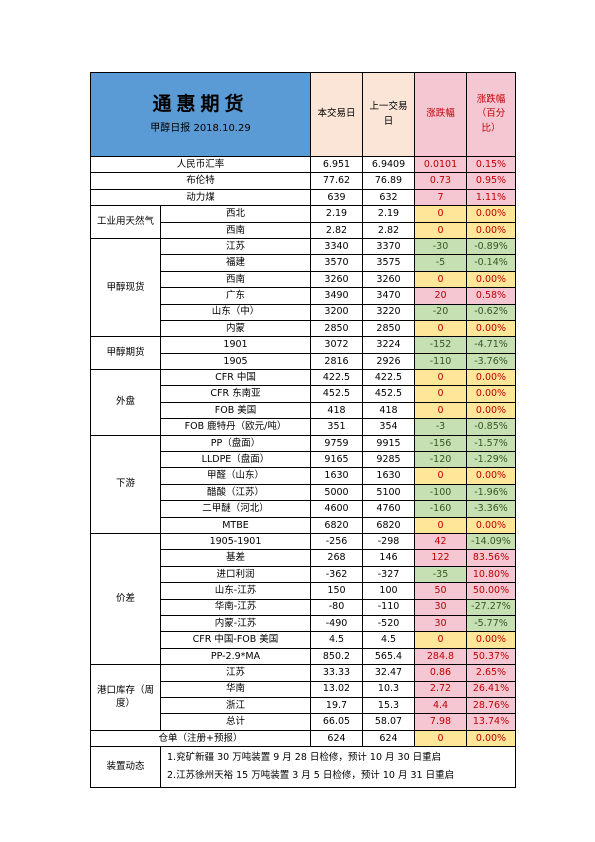 This screenshot has width=595, height=842. Describe the element at coordinates (491, 460) in the screenshot. I see `change-pct-value: -1.29%` at that location.